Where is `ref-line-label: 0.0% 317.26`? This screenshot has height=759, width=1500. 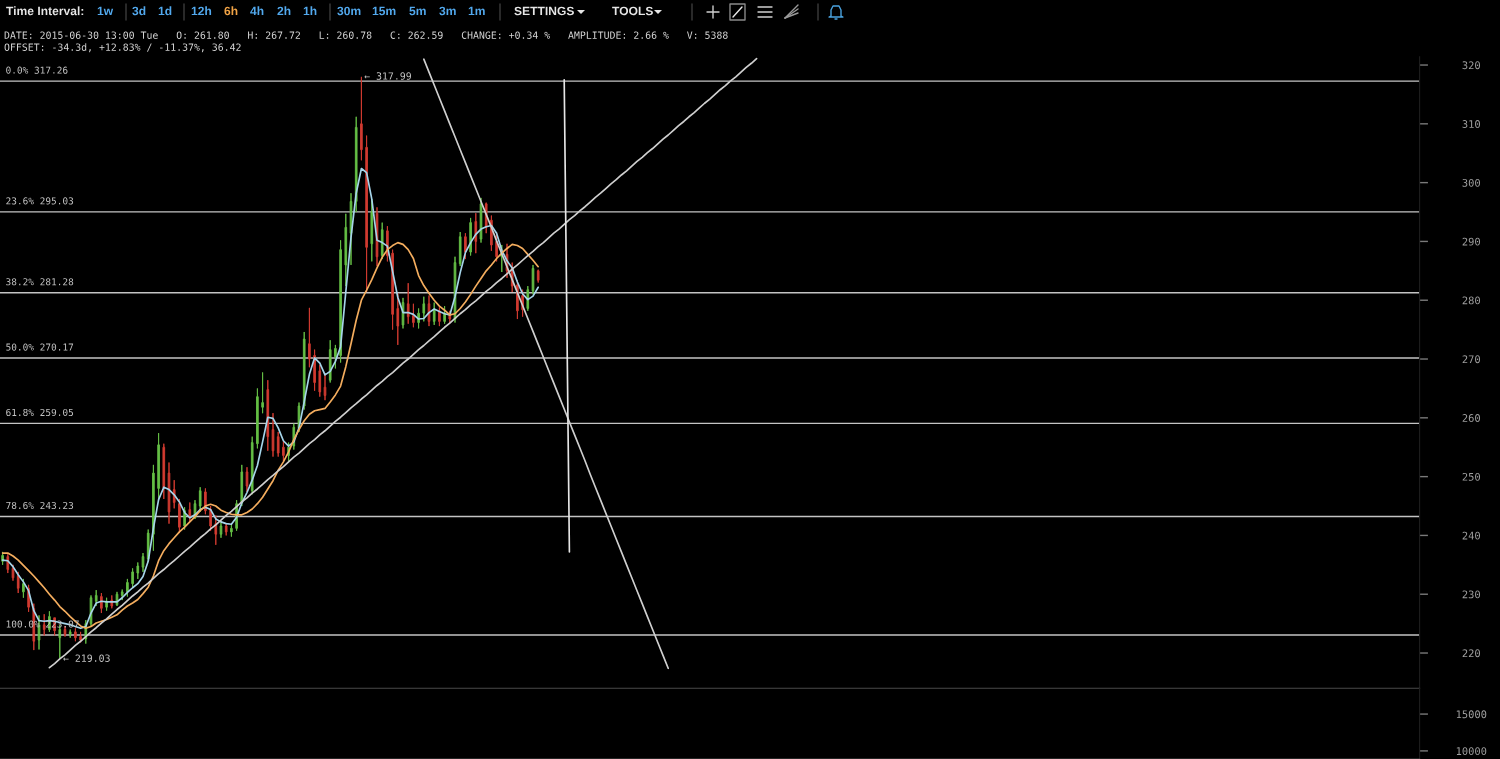 ref-line-label: 0.0% 317.26 is located at coordinates (37, 70).